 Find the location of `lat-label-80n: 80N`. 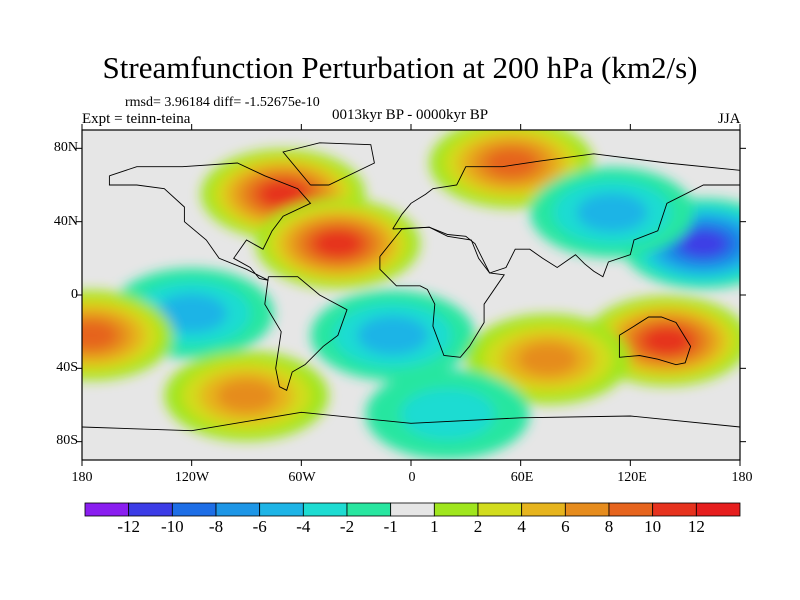

lat-label-80n: 80N is located at coordinates (65, 147).